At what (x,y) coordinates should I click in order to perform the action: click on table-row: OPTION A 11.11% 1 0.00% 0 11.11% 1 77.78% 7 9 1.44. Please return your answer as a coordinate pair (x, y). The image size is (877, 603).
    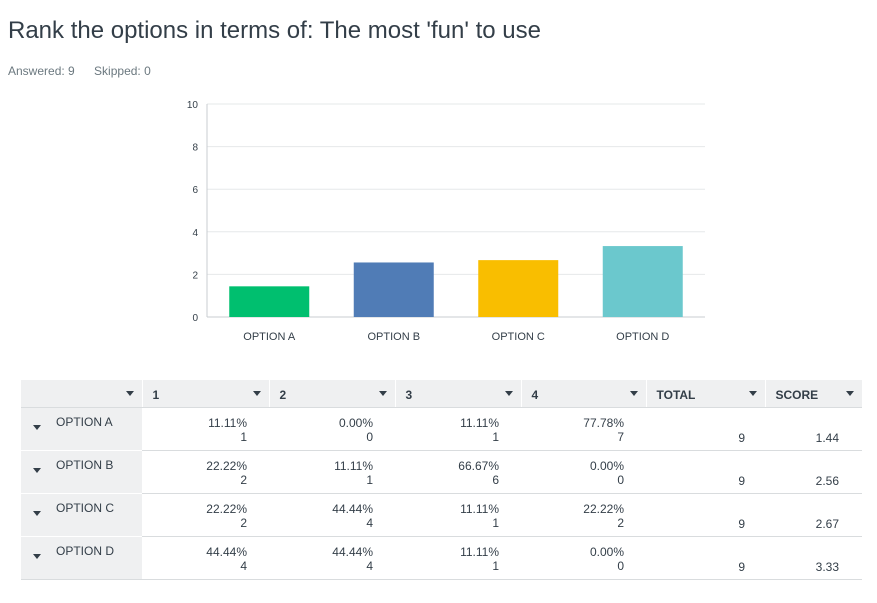
    Looking at the image, I should click on (441, 429).